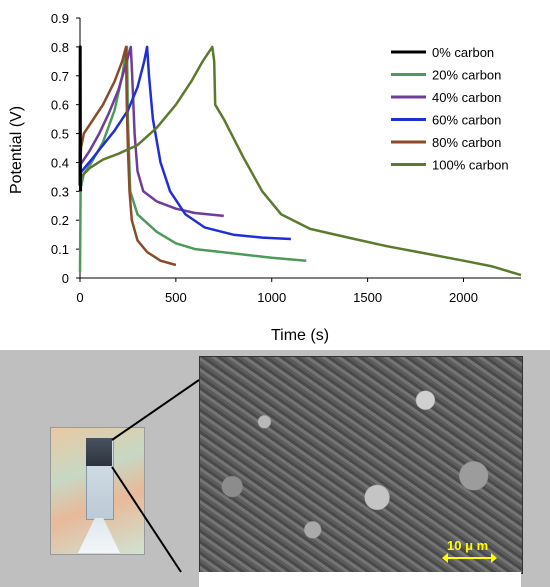 The height and width of the screenshot is (587, 550). I want to click on x-tick-label: 1000, so click(271, 297).